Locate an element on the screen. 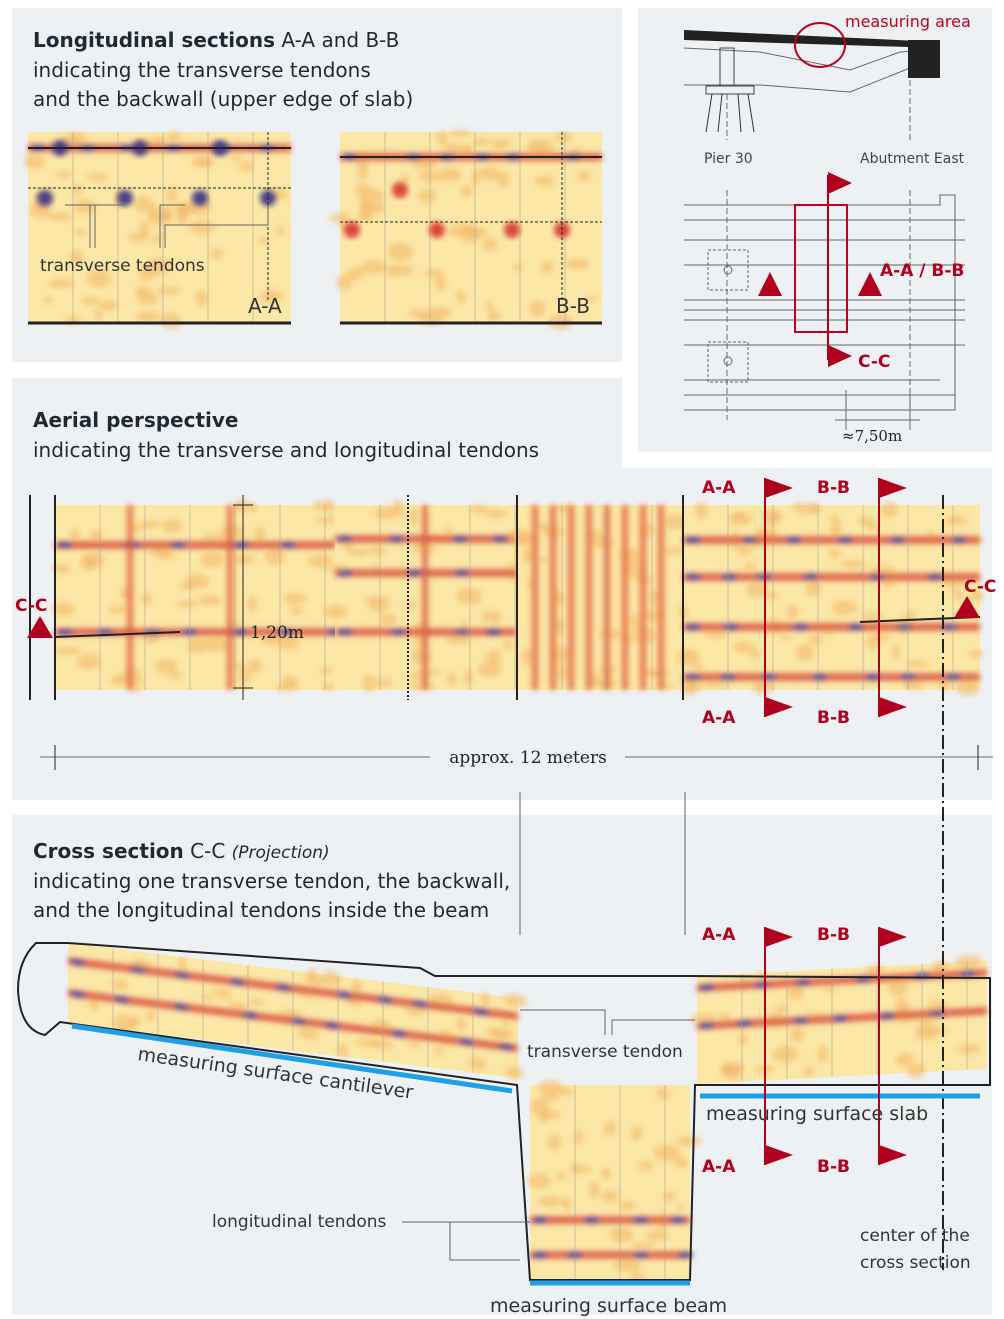 This screenshot has height=1319, width=1004. text: indicating the transverse tendons is located at coordinates (202, 70).